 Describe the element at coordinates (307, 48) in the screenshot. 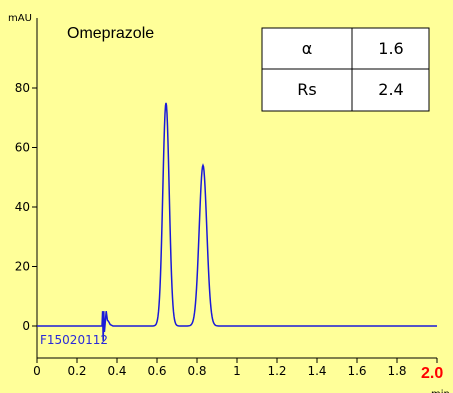

I see `table-cell-alpha-label: α` at that location.